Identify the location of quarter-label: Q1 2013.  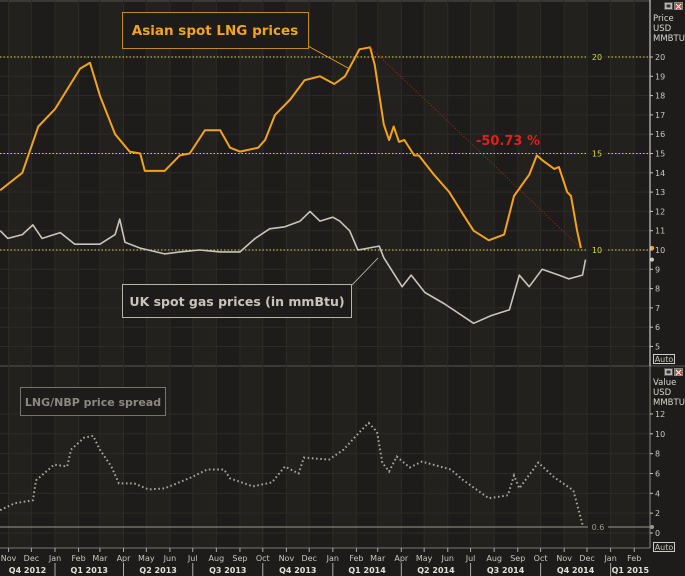
(89, 570).